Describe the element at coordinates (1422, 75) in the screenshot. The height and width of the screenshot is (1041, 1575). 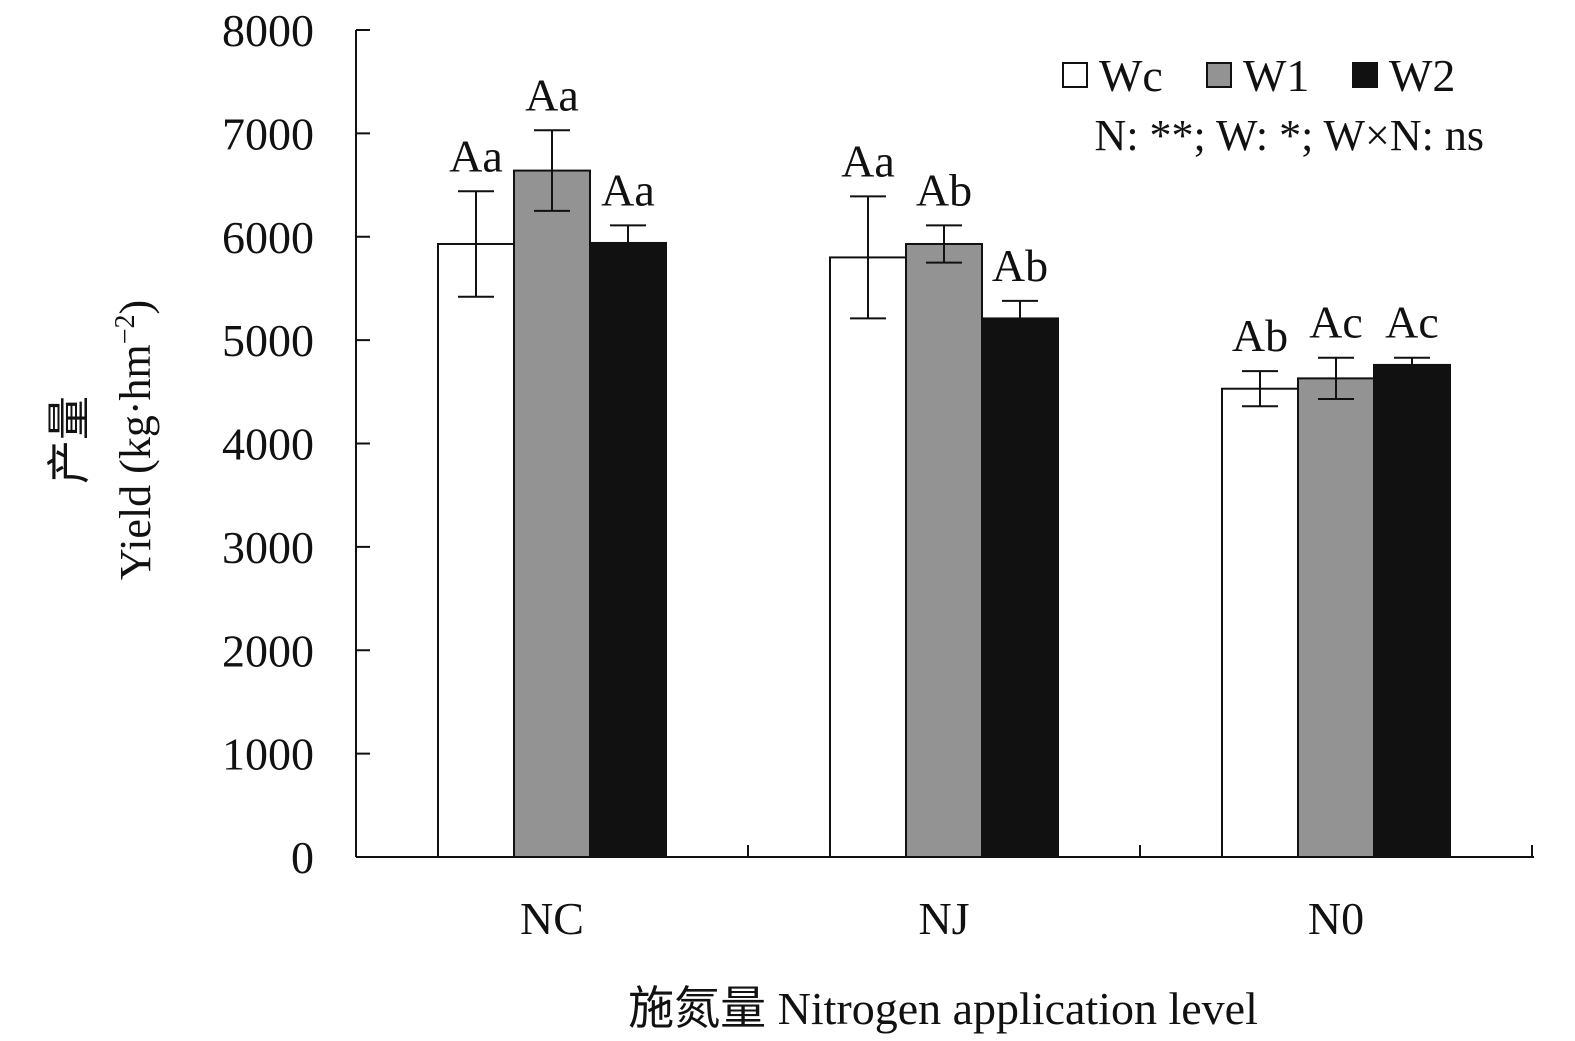
I see `legend-label: W2` at that location.